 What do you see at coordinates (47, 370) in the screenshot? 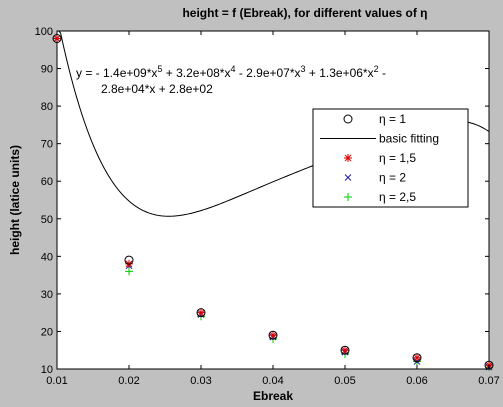
I see `y-tick-label: 10` at bounding box center [47, 370].